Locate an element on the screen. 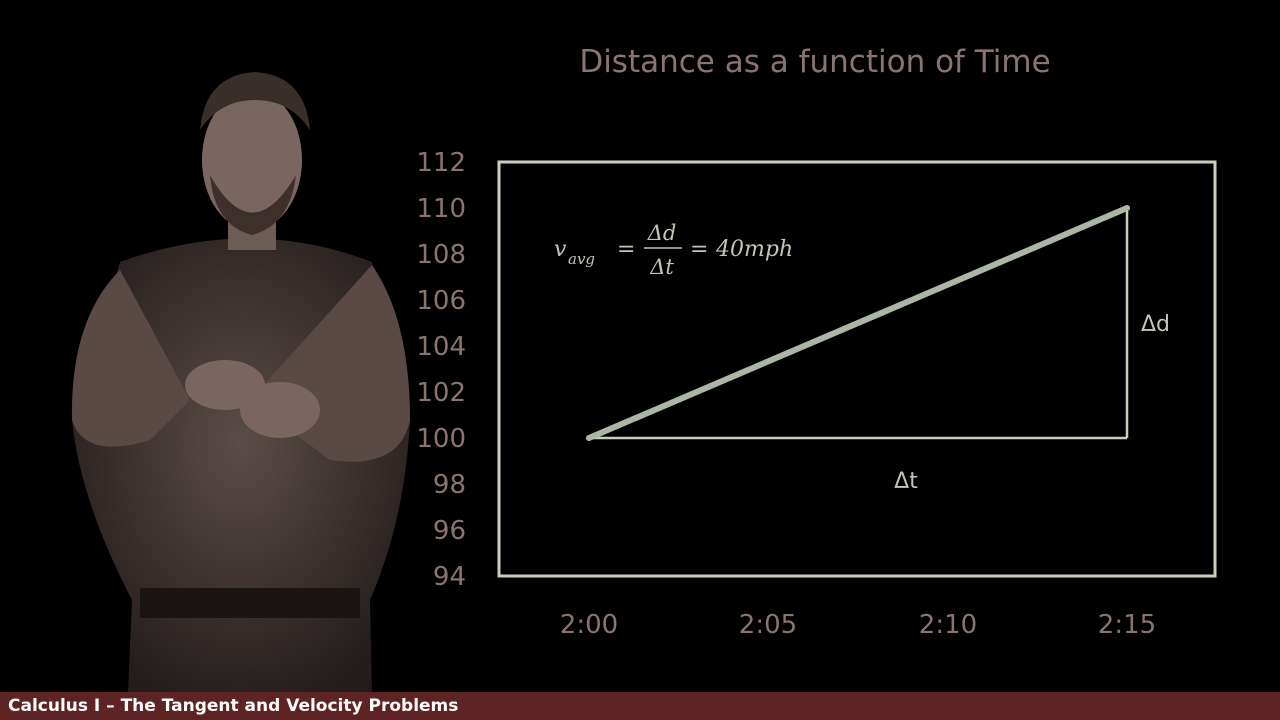  delta-d-label: Δd is located at coordinates (1155, 324).